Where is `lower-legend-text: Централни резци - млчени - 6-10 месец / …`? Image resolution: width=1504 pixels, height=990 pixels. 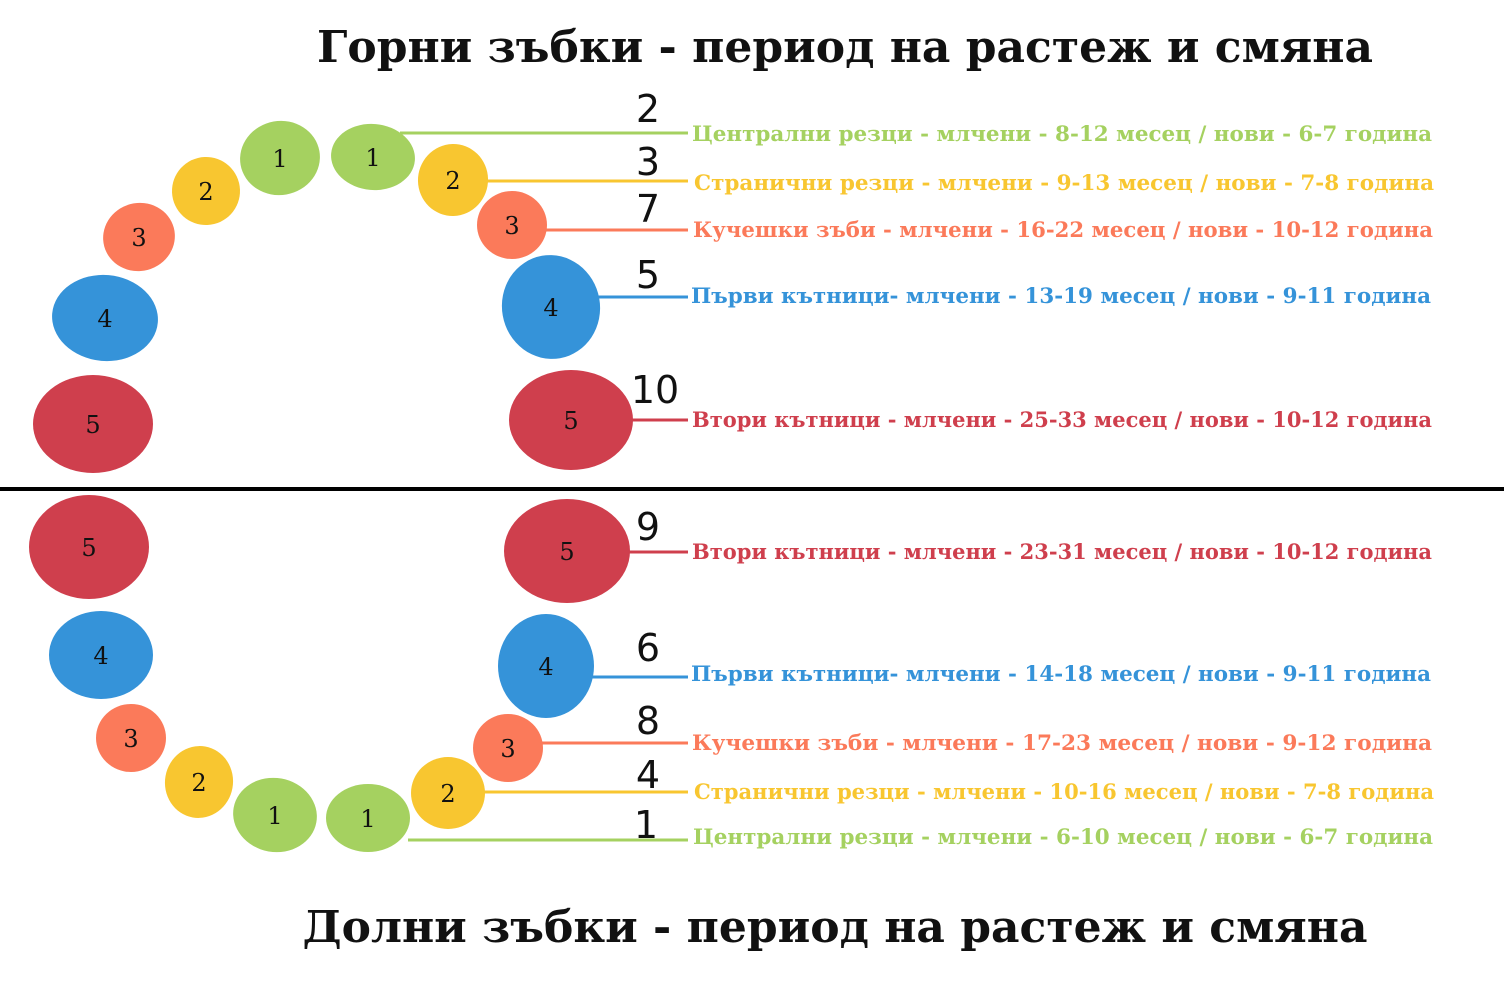
lower-legend-text: Централни резци - млчени - 6-10 месец / … is located at coordinates (1063, 836).